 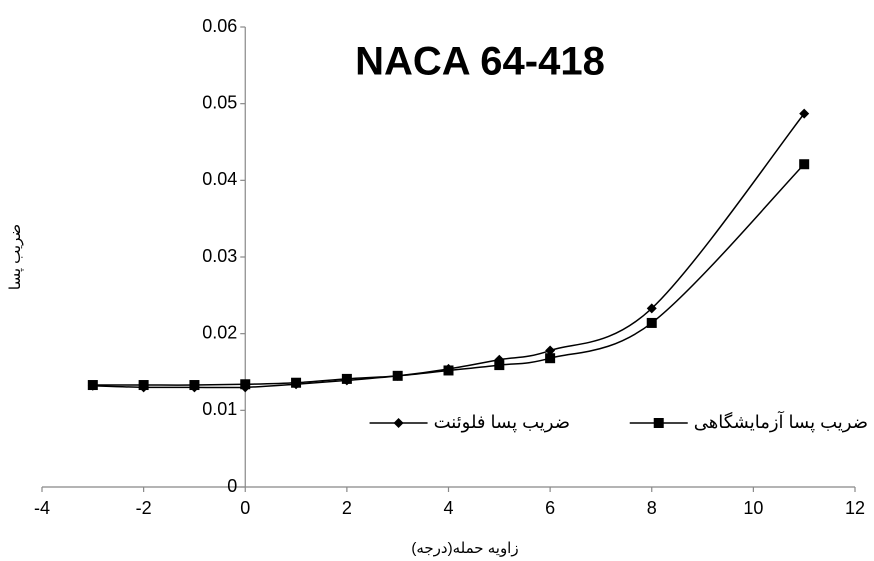 I want to click on y-tick-label: 0.03, so click(x=219, y=256).